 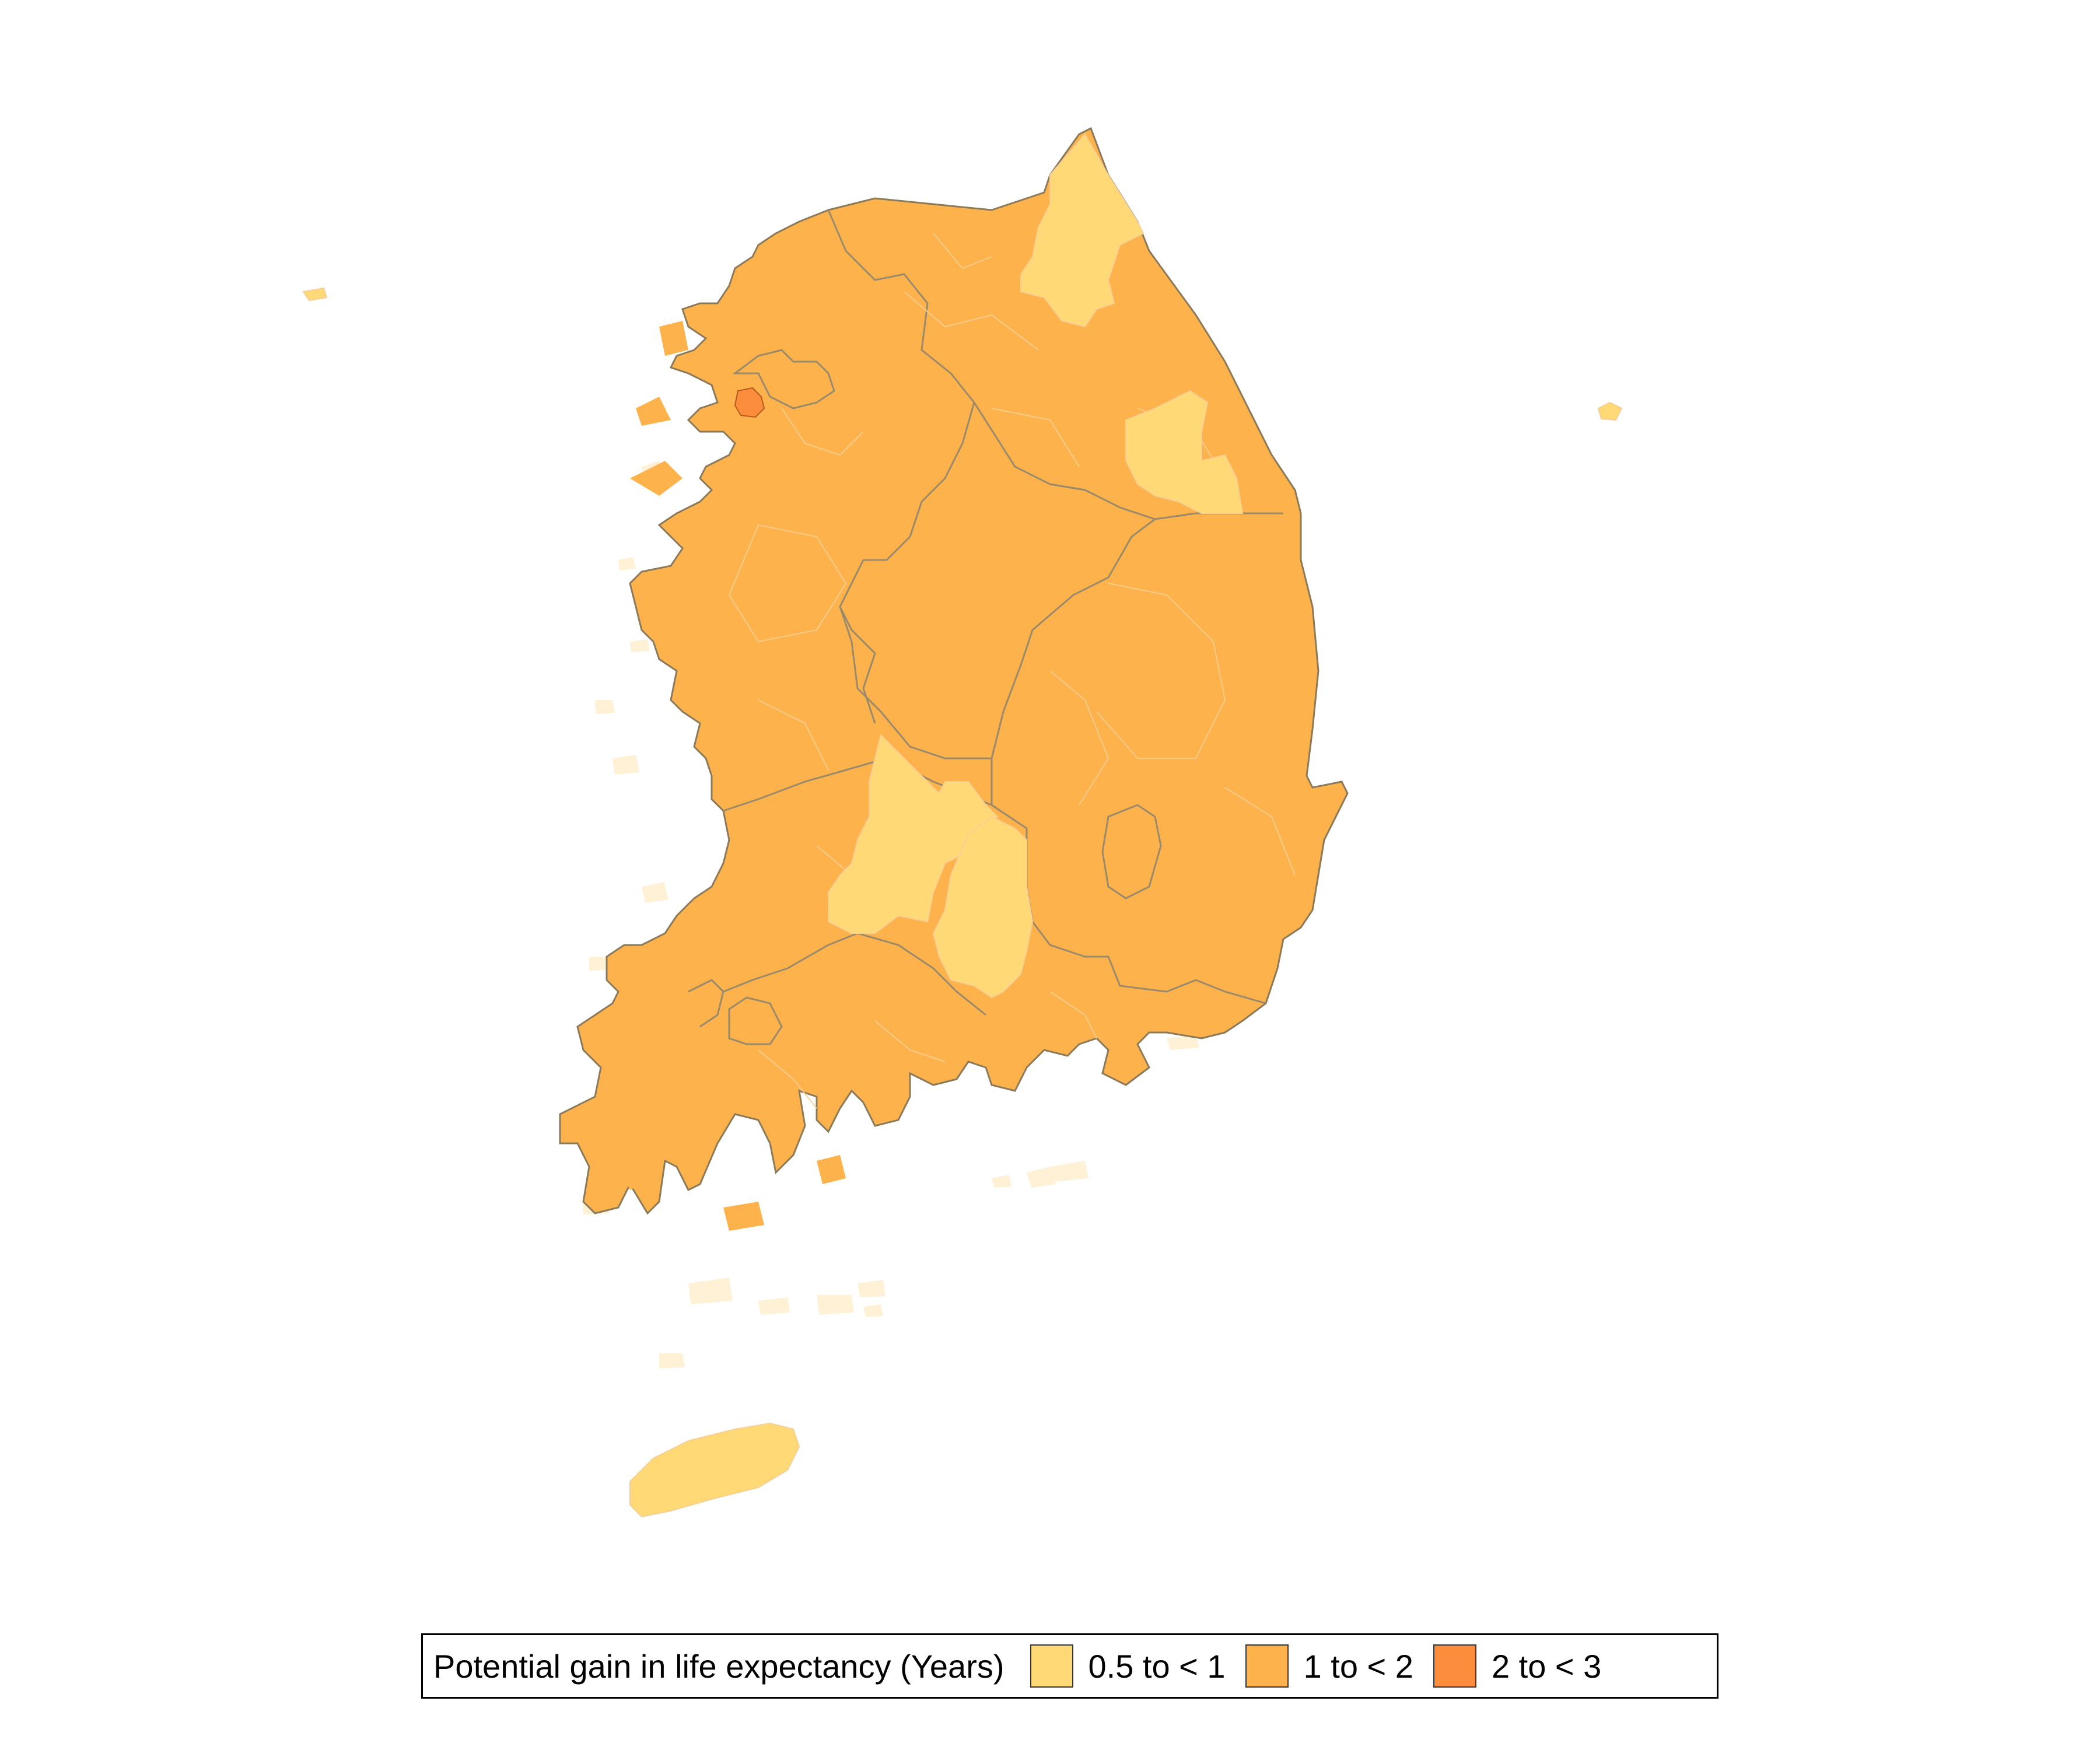 I want to click on region-1-to-2-island, so click(x=732, y=776).